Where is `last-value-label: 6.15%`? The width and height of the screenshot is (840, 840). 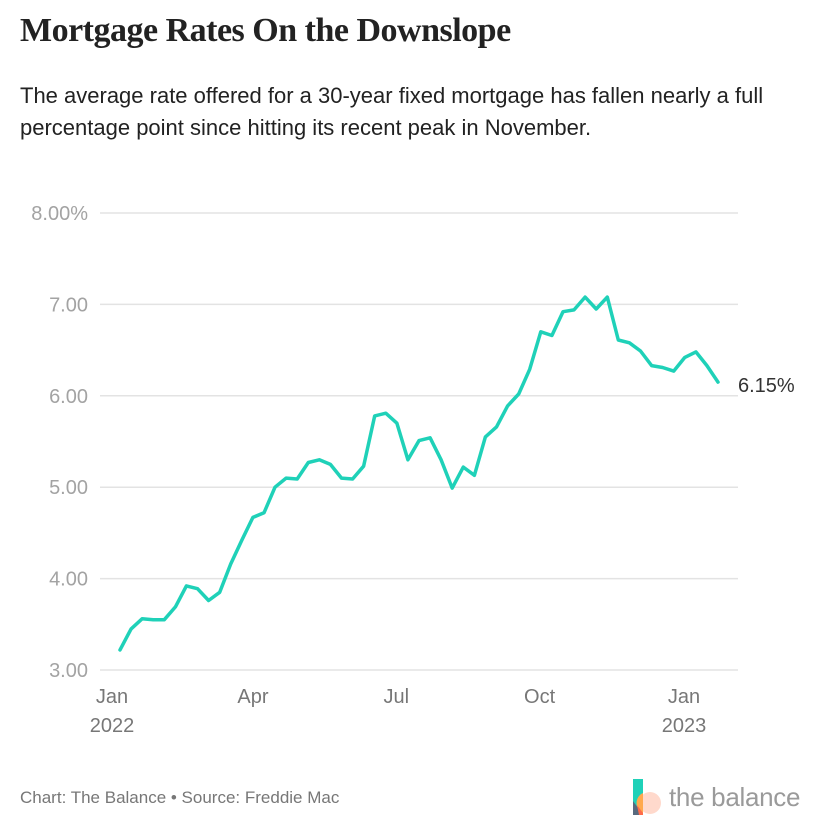
last-value-label: 6.15% is located at coordinates (766, 386).